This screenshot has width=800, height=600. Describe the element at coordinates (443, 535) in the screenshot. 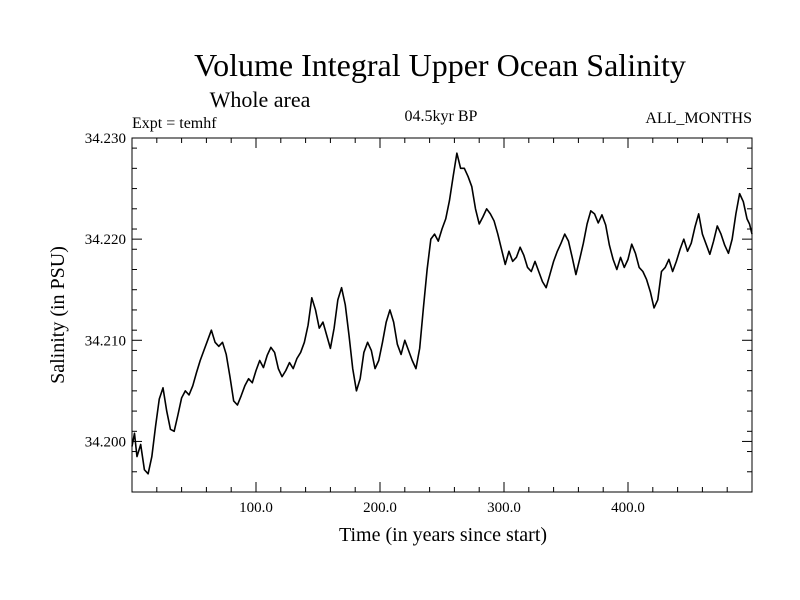

I see `x-axis-label: Time (in years since start)` at that location.